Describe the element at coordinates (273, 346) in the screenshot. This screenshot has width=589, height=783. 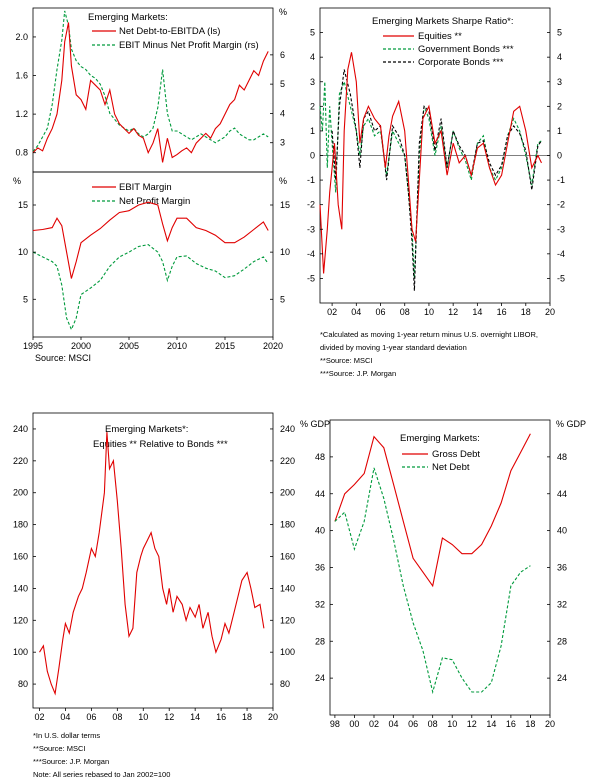
I see `x-tick-label: 2020` at that location.